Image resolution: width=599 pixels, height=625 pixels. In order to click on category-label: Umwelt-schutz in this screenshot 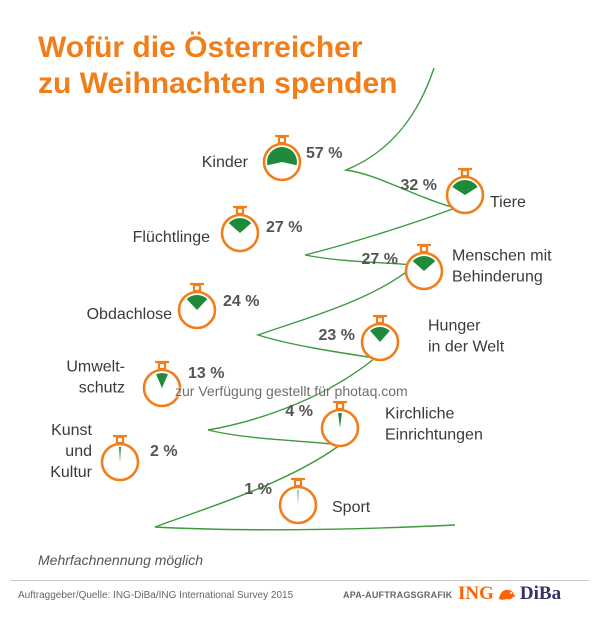, I will do `click(95, 378)`.